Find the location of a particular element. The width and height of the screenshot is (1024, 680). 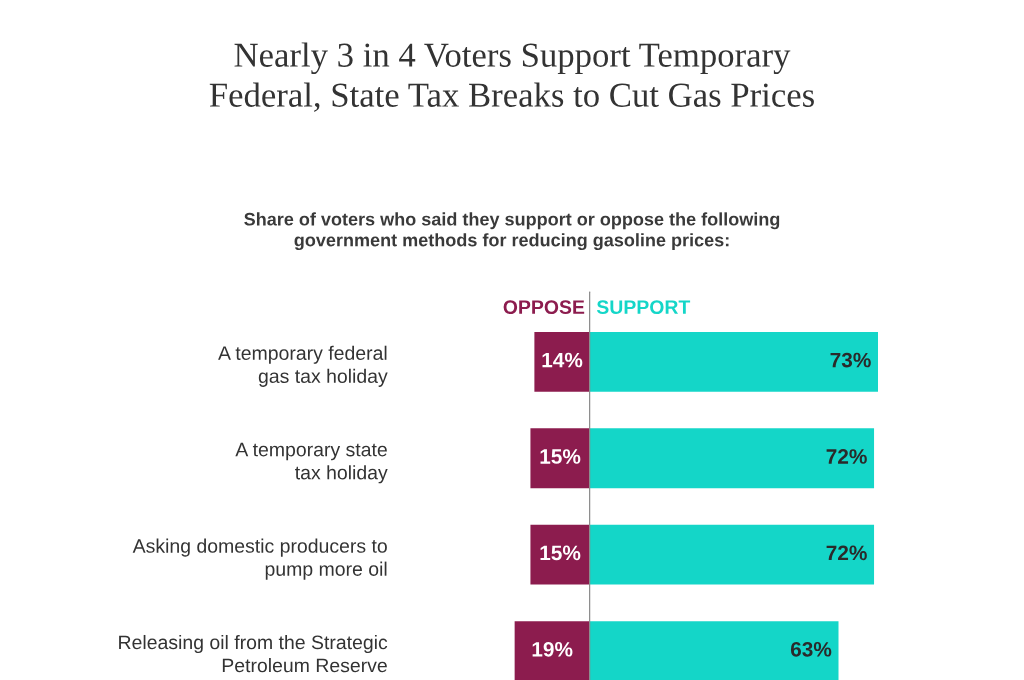

chart-subtitle: Share of voters who said they support or oppose the following government methods for reducing gasoline prices: is located at coordinates (512, 231).